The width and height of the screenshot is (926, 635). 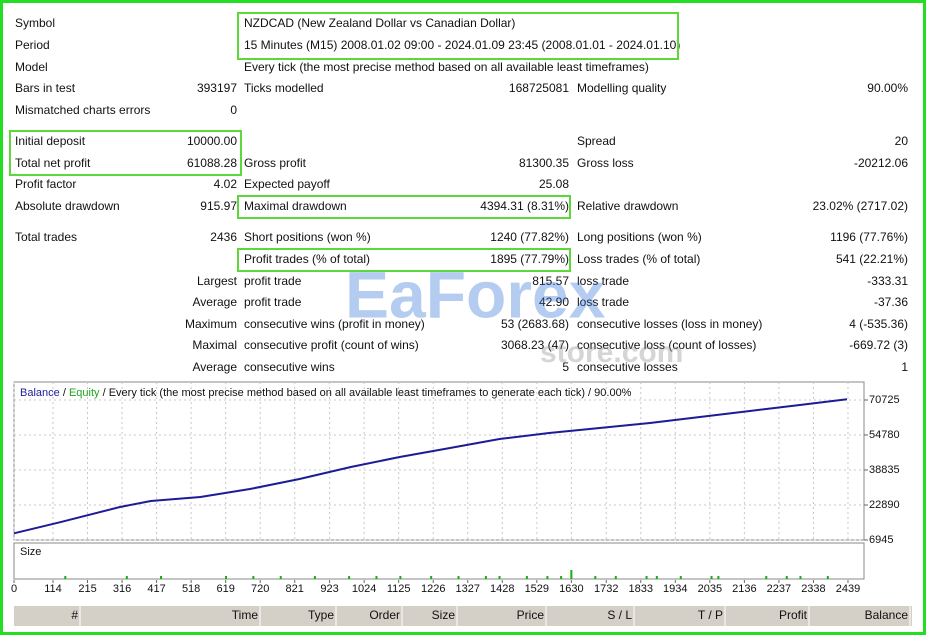 I want to click on x-tick-label: 518, so click(x=191, y=589).